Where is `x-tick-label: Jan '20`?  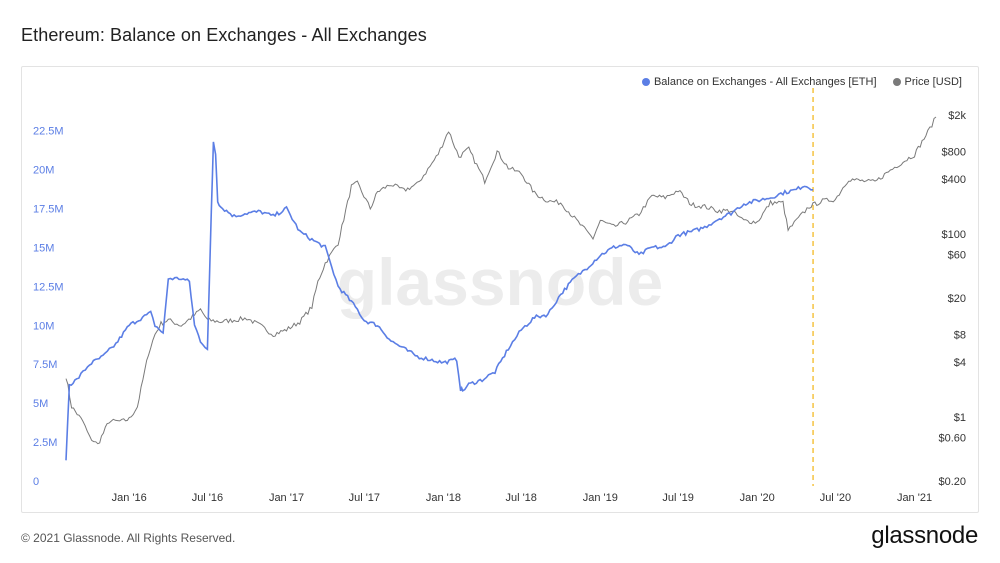 x-tick-label: Jan '20 is located at coordinates (757, 498).